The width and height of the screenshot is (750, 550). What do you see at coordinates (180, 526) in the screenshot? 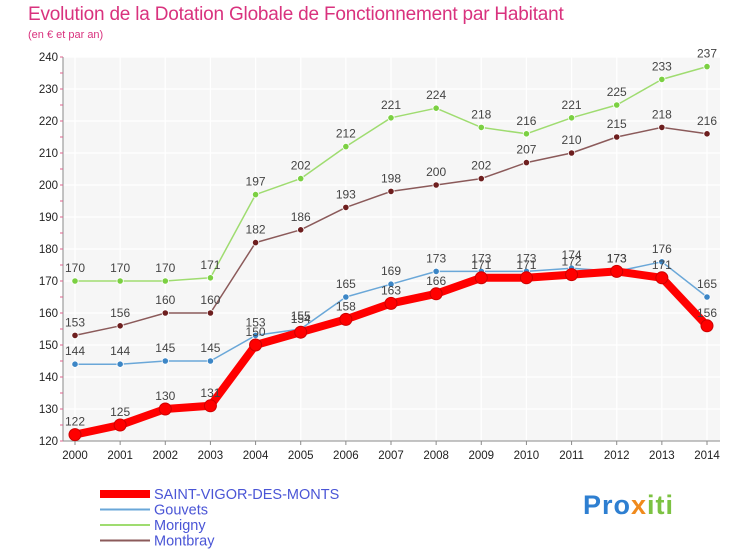
I see `legend-label: Morigny` at bounding box center [180, 526].